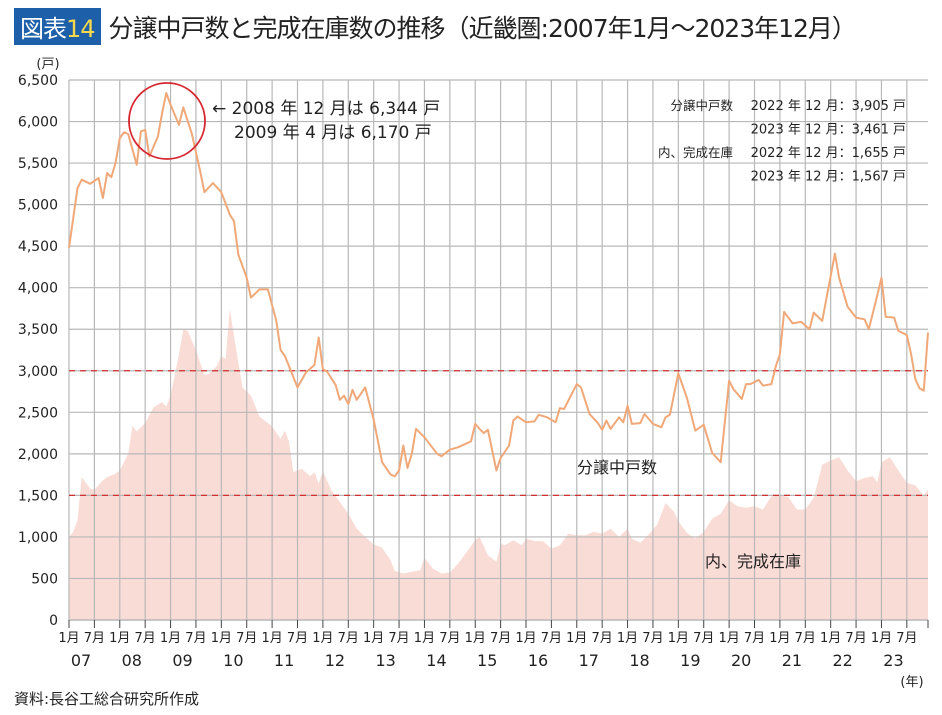 This screenshot has width=942, height=715. What do you see at coordinates (482, 28) in the screenshot?
I see `title-text: 分譲中戸数と完成在庫数の推移（近畿圏:2007年1月～2023年12月）` at bounding box center [482, 28].